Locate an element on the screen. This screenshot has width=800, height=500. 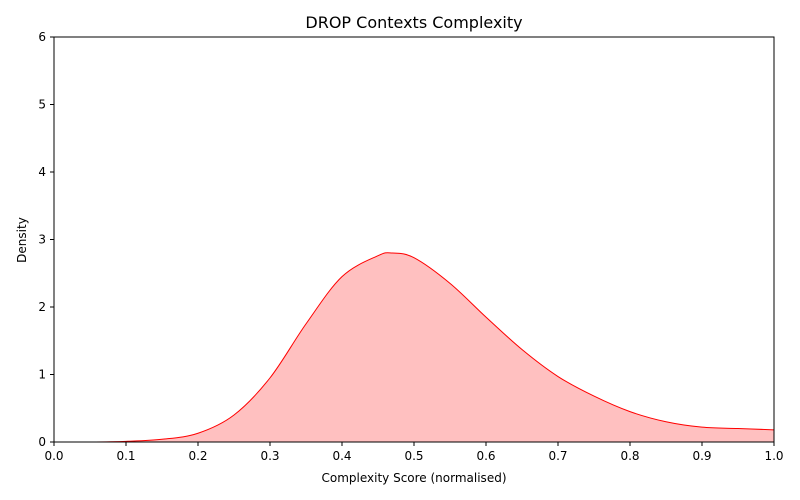
y-tick-label: 0 is located at coordinates (42, 442).